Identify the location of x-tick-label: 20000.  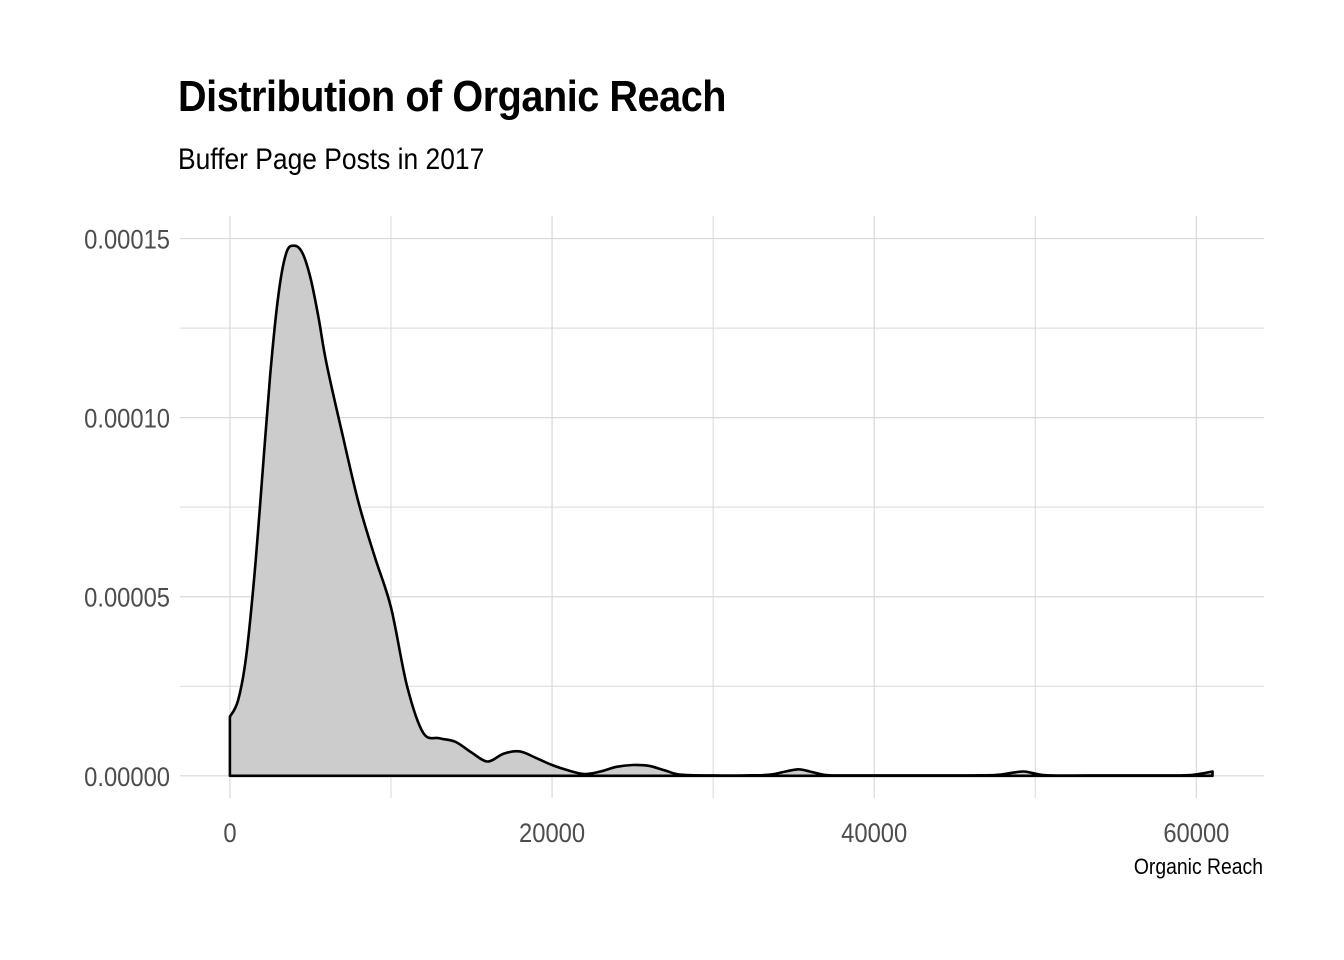
(552, 834).